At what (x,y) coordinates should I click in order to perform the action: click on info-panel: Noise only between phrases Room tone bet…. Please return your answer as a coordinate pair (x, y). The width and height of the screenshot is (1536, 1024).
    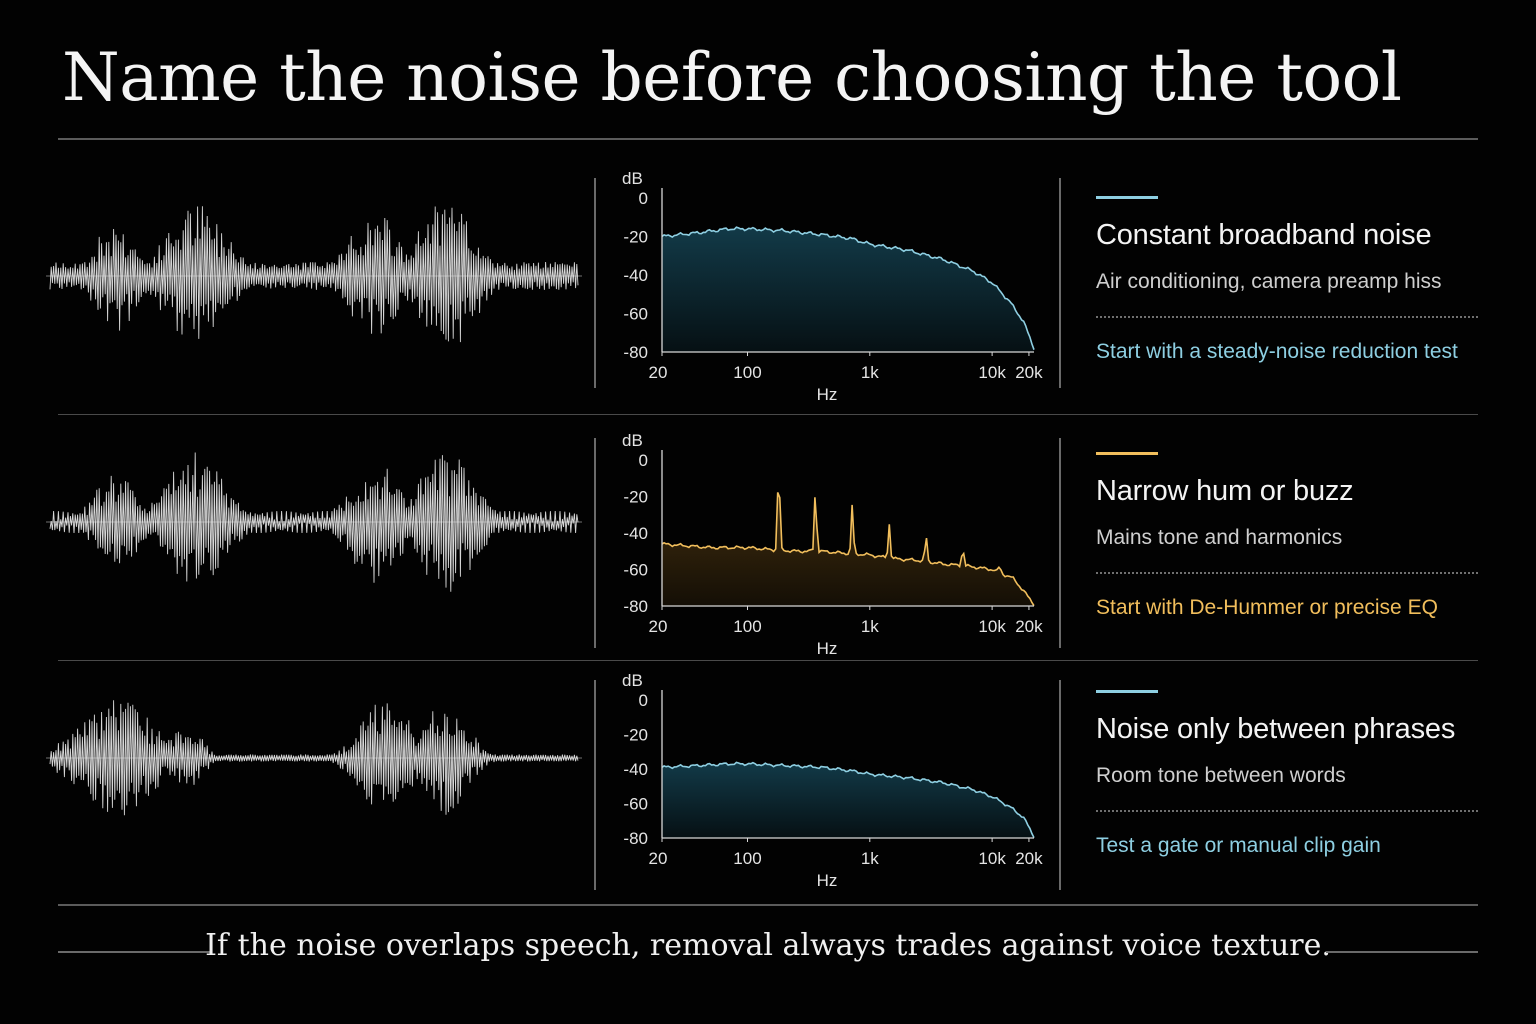
    Looking at the image, I should click on (1296, 774).